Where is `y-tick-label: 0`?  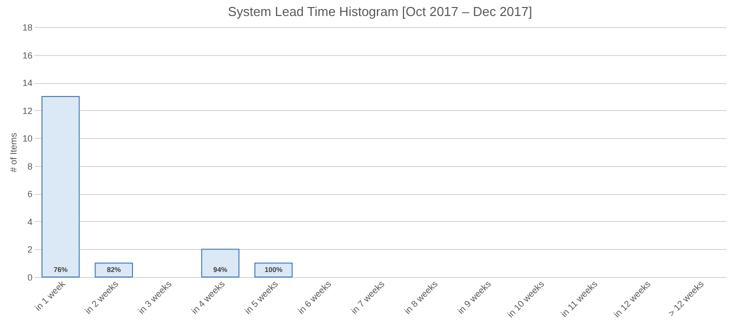
y-tick-label: 0 is located at coordinates (29, 277).